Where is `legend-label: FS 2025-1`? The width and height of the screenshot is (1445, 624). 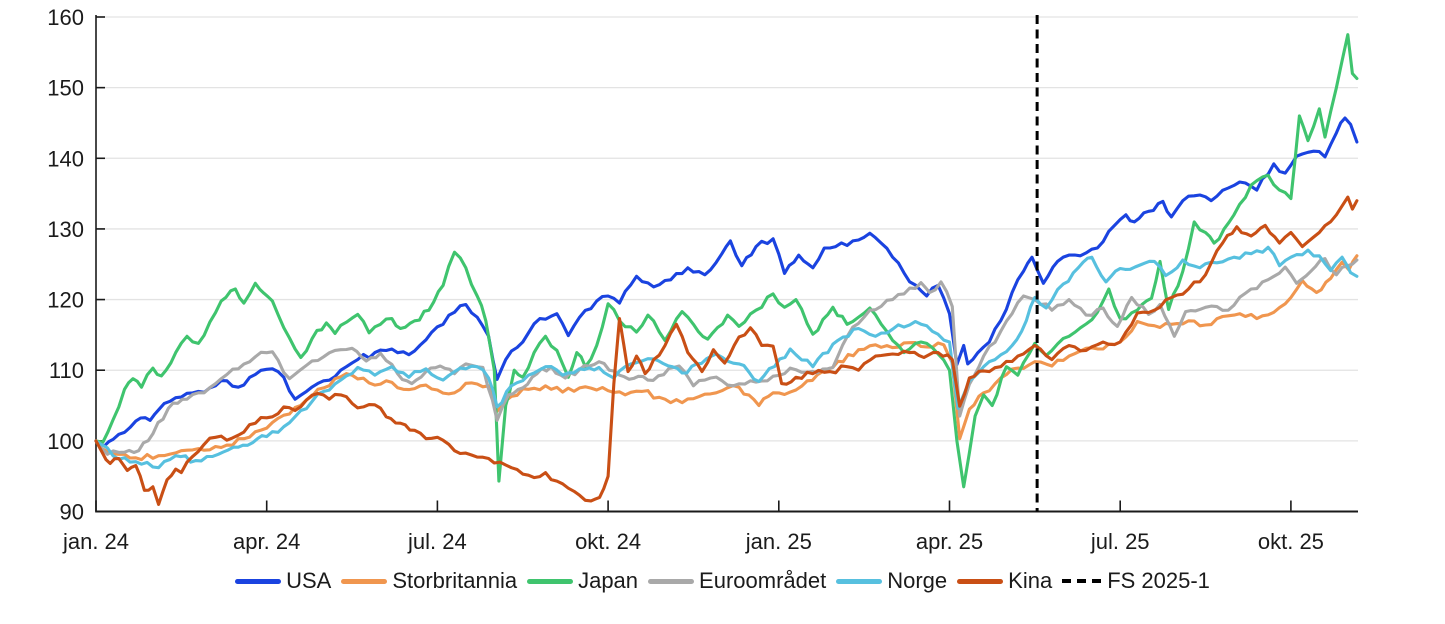
legend-label: FS 2025-1 is located at coordinates (1158, 580).